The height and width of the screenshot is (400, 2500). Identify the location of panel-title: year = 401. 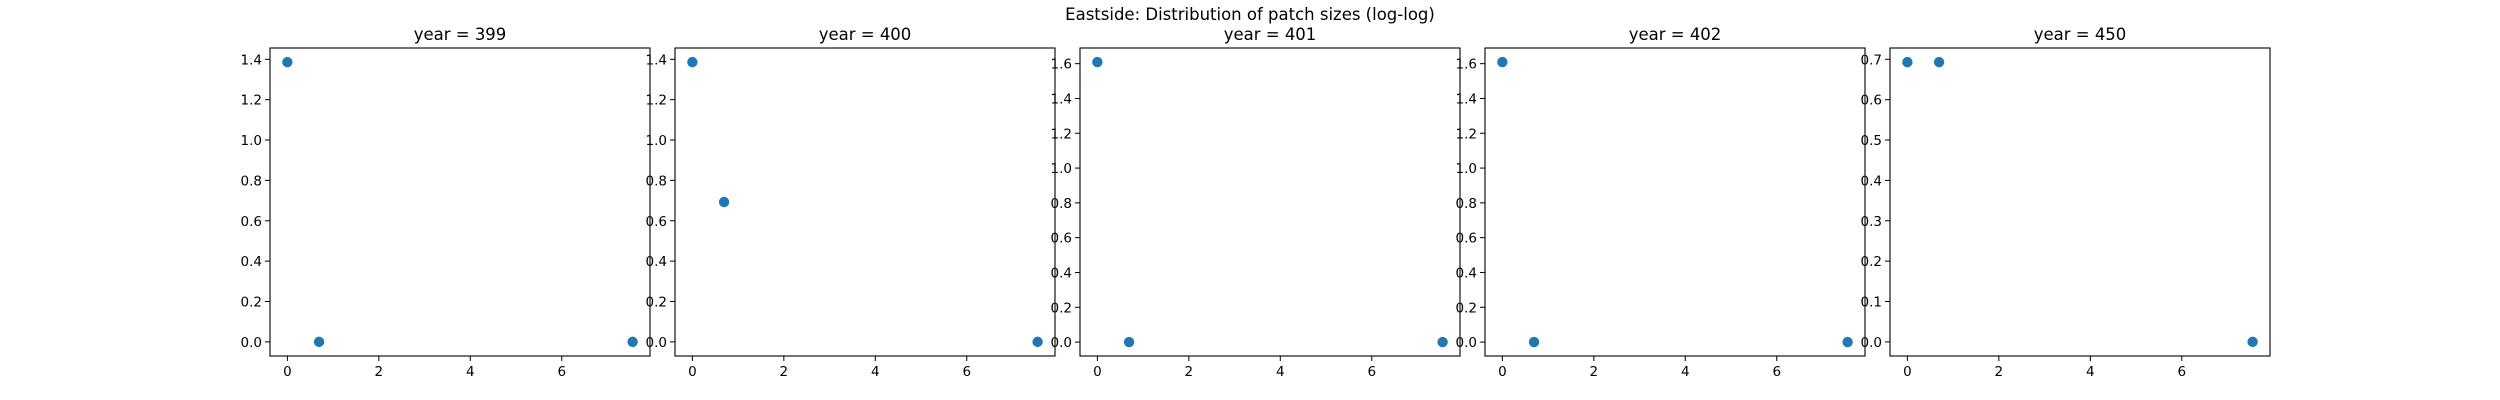
(1270, 34).